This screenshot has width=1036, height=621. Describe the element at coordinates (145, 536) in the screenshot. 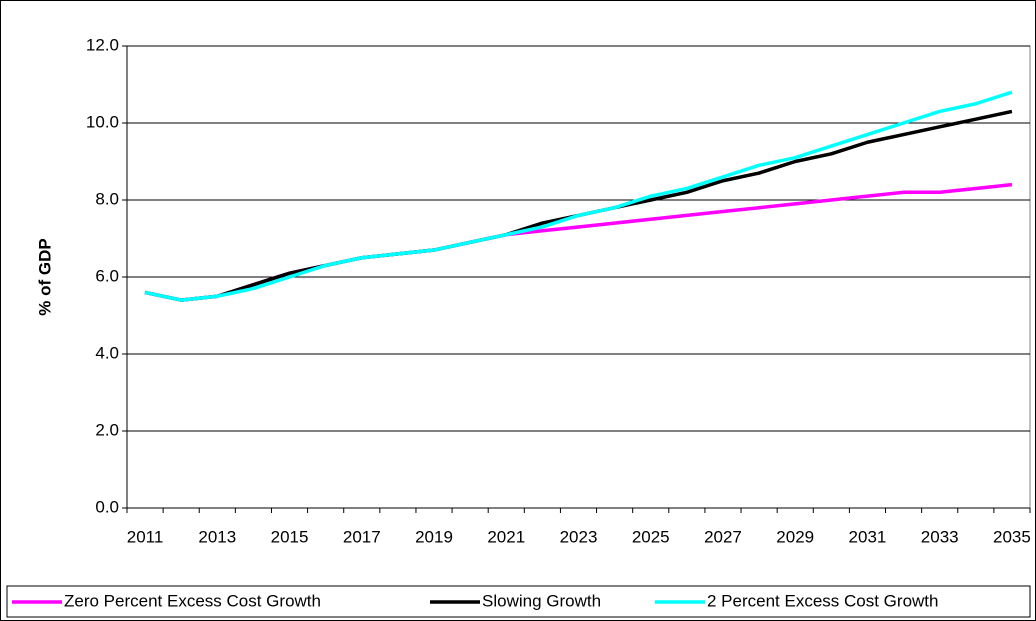

I see `x-tick-label: 2011` at that location.